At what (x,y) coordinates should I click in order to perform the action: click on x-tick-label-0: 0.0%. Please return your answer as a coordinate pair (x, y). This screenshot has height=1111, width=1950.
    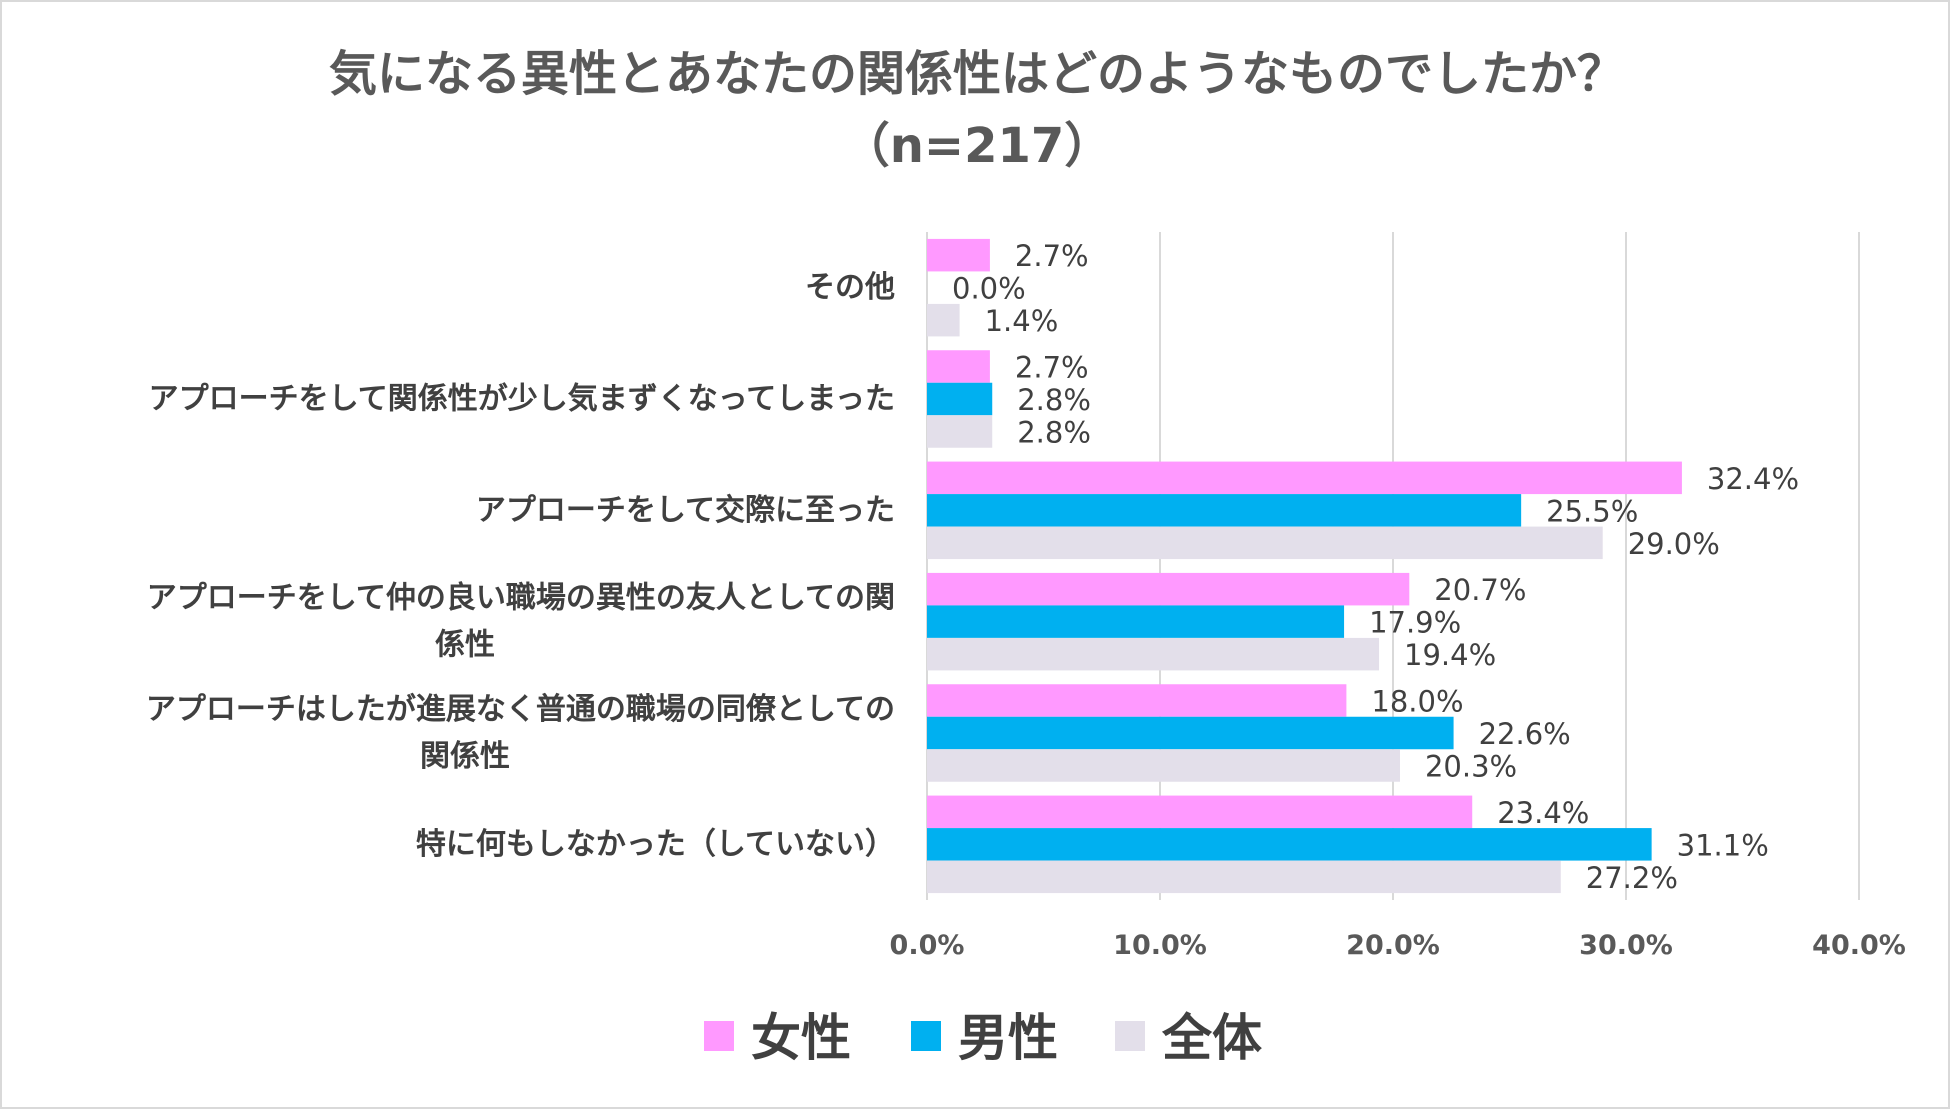
    Looking at the image, I should click on (927, 945).